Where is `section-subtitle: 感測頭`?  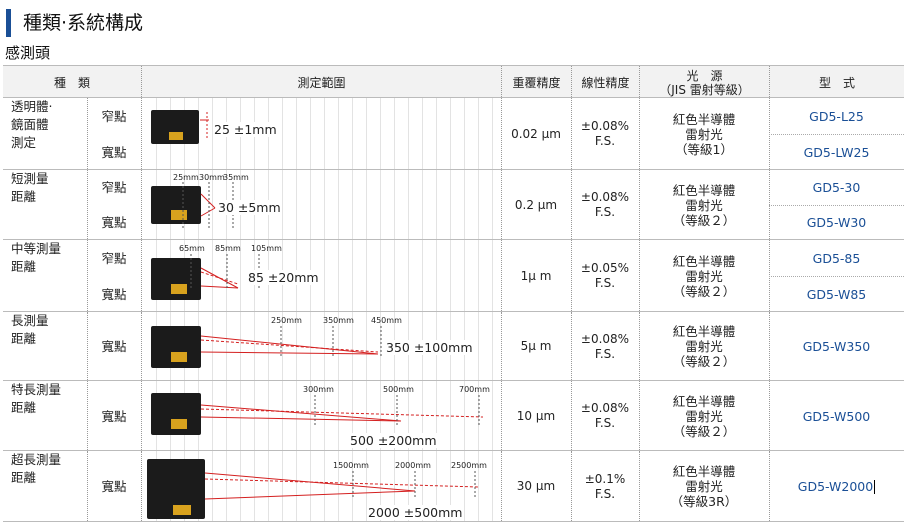
section-subtitle: 感測頭 is located at coordinates (28, 53).